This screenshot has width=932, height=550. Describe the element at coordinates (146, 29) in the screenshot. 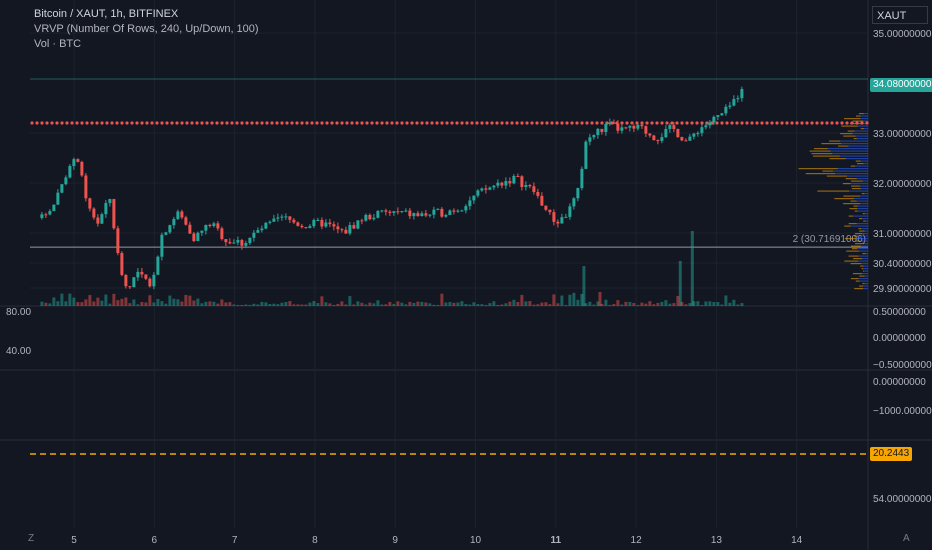

I see `vrvp-legend: VRVP (Number Of Rows, 240, Up/Down, 100)` at that location.